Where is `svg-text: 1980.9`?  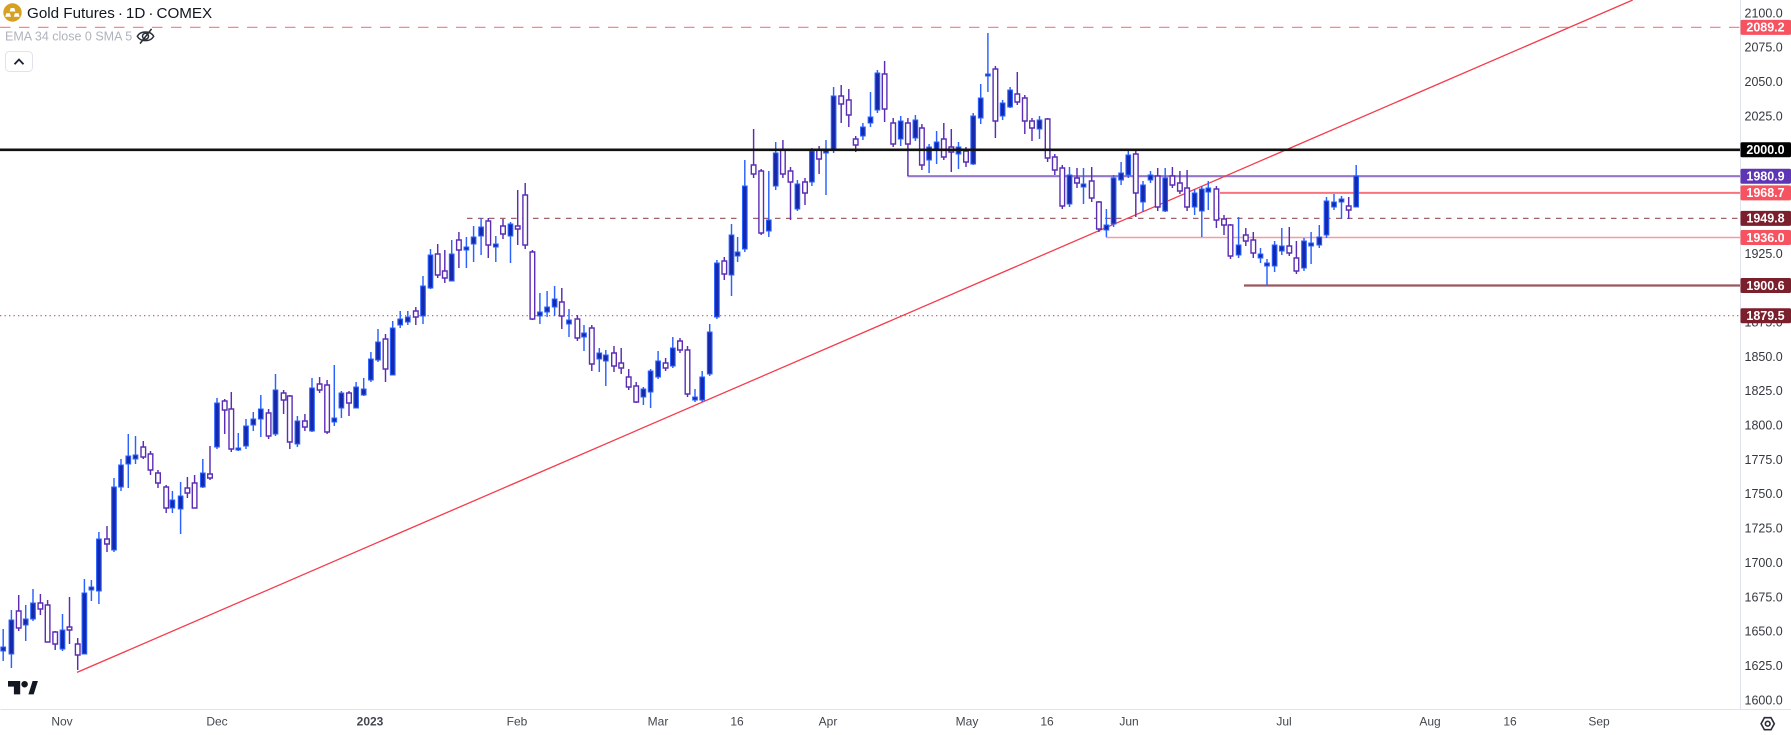 svg-text: 1980.9 is located at coordinates (1765, 177).